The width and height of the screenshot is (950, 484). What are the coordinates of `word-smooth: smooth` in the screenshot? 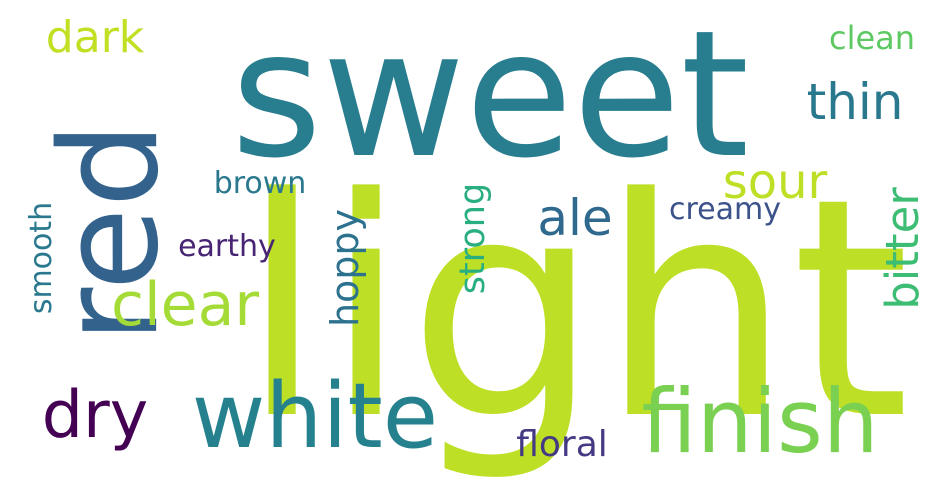 It's located at (41, 258).